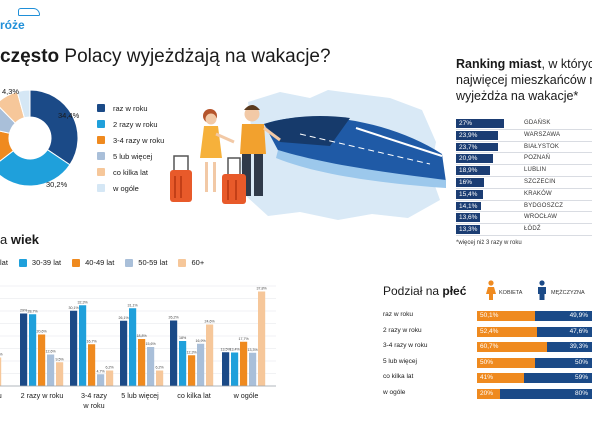  What do you see at coordinates (252, 350) in the screenshot?
I see `age-bar-value: 13,3%` at bounding box center [252, 350].